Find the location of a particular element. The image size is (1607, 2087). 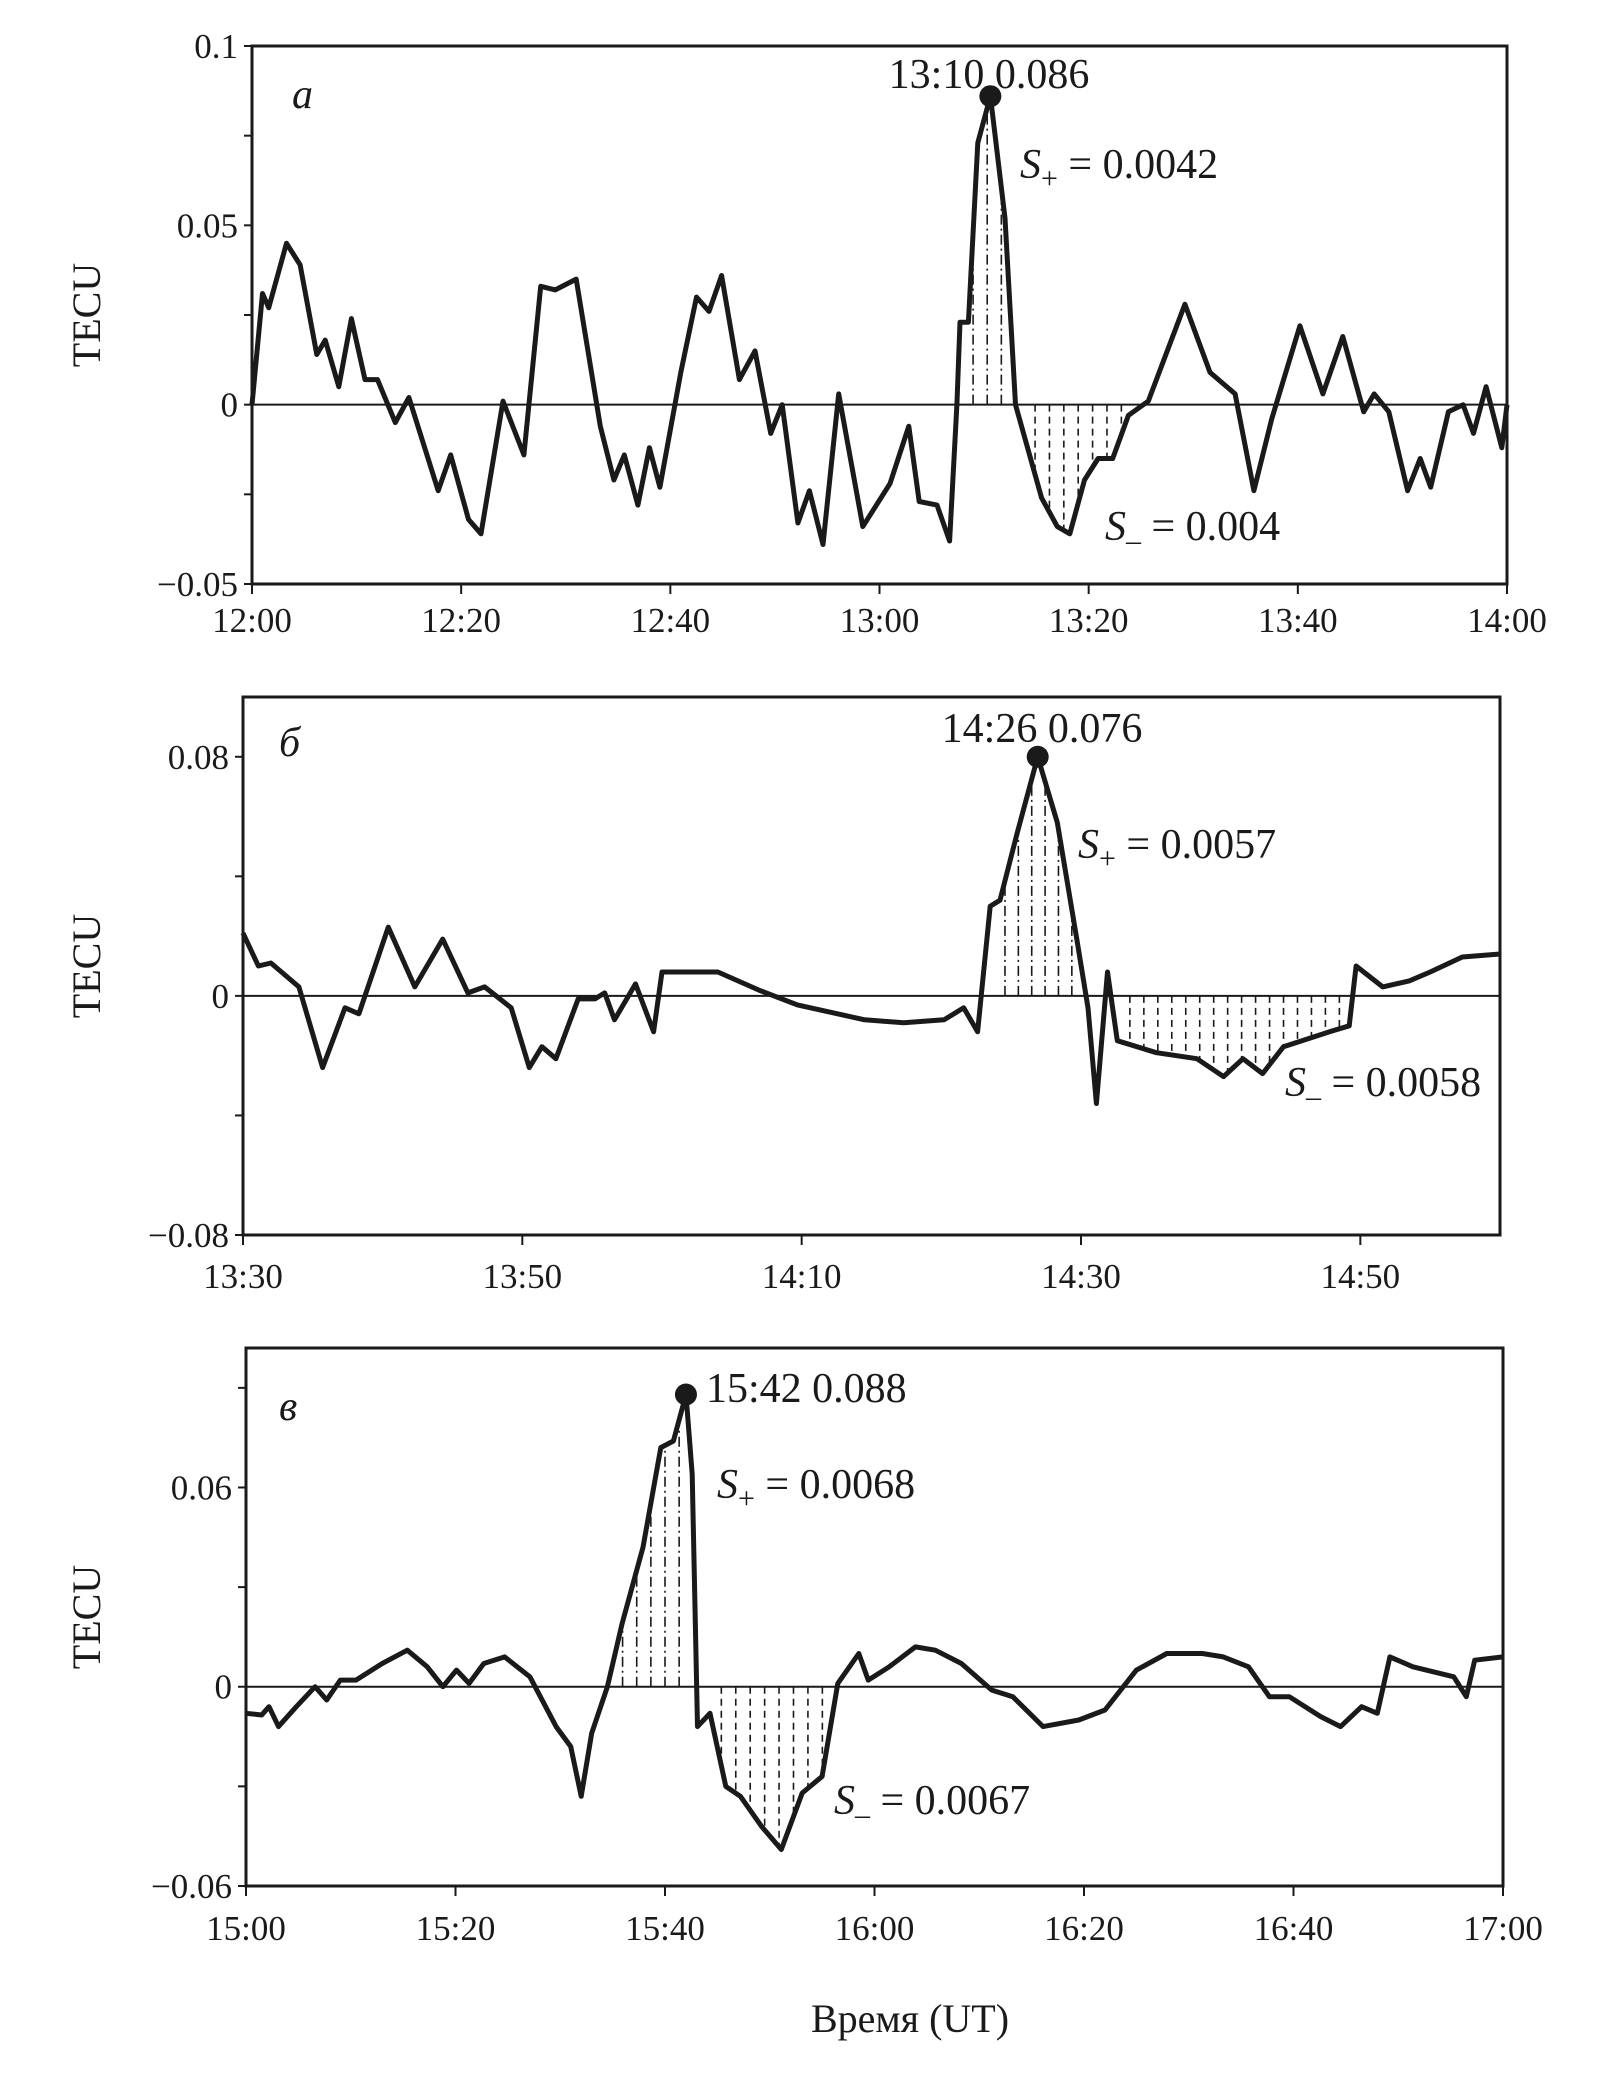

x-tick-label: 16:20 is located at coordinates (1084, 1928).